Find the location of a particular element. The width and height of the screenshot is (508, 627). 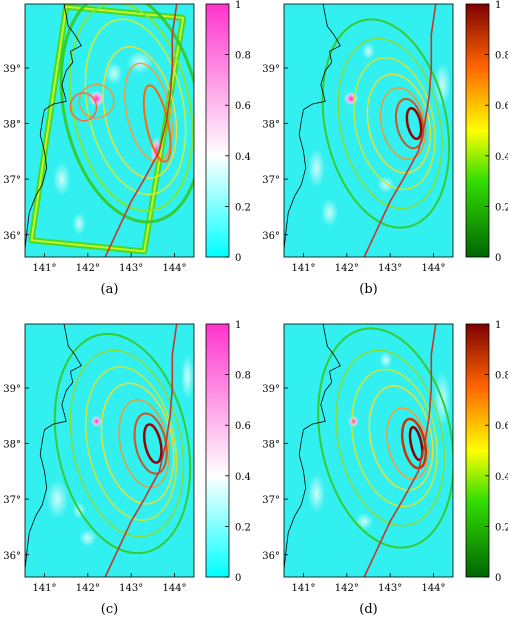

colorbar-gradient is located at coordinates (217, 450).